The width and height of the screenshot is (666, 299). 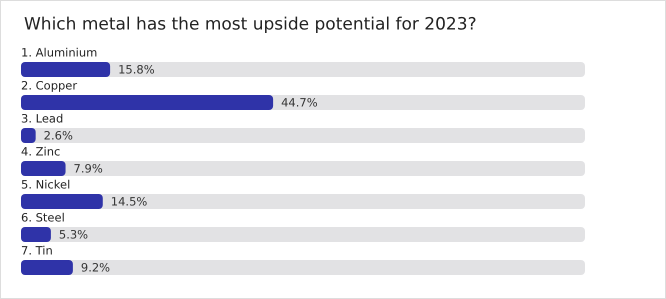 I want to click on data-label: 44.7%, so click(x=299, y=103).